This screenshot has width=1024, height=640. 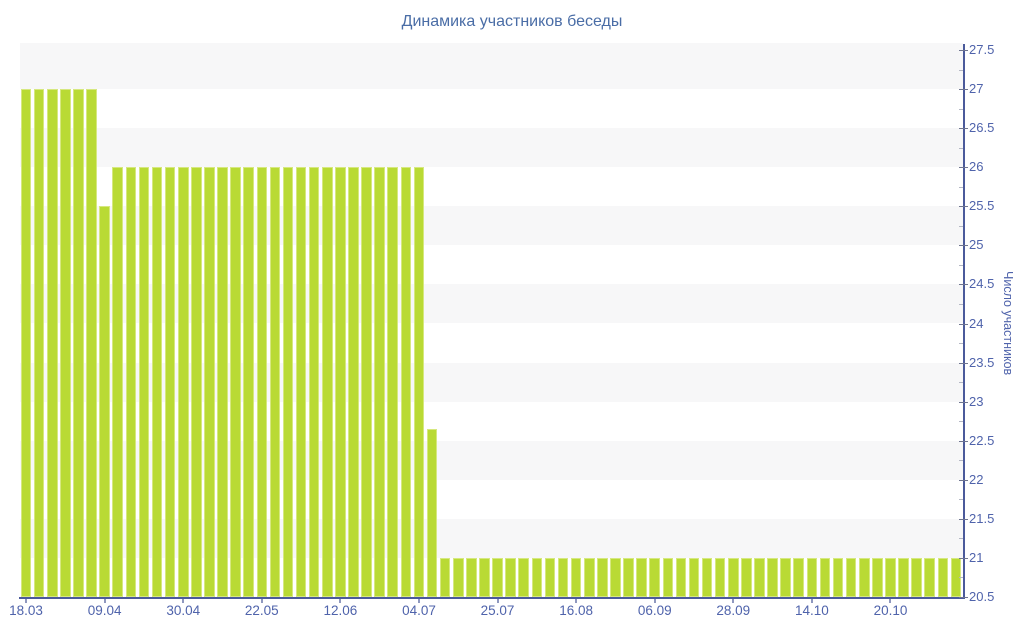 I want to click on x-tick-label: 12.06, so click(x=340, y=610).